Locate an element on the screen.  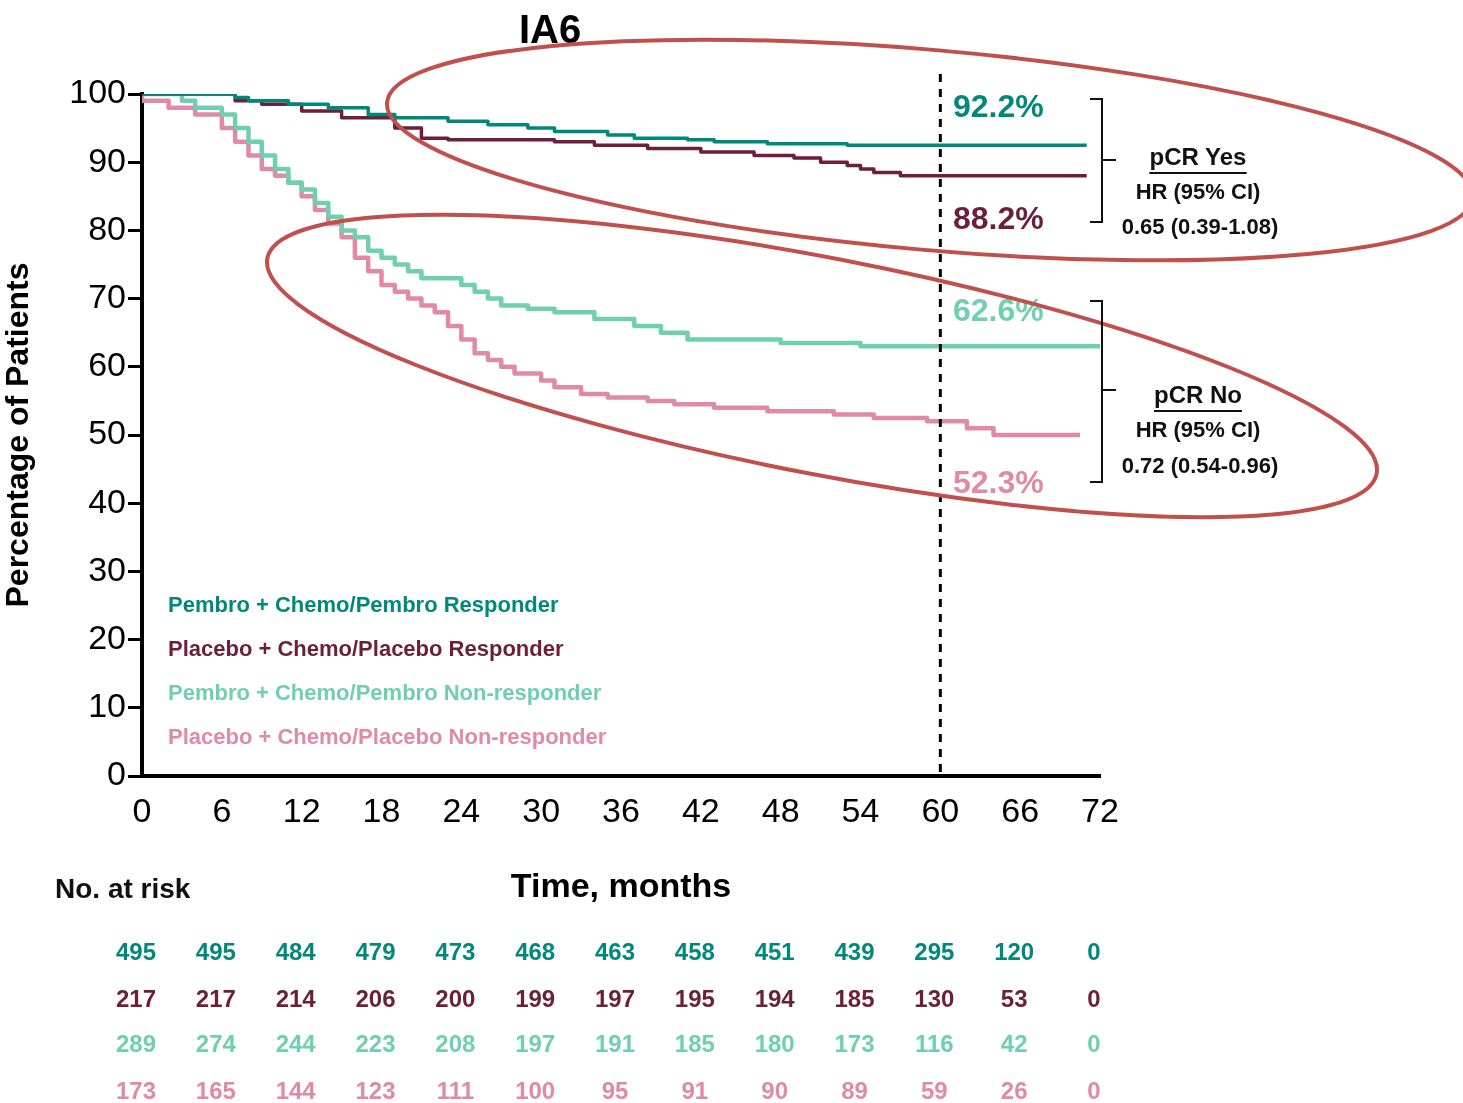
text: pCR Yes is located at coordinates (1198, 156).